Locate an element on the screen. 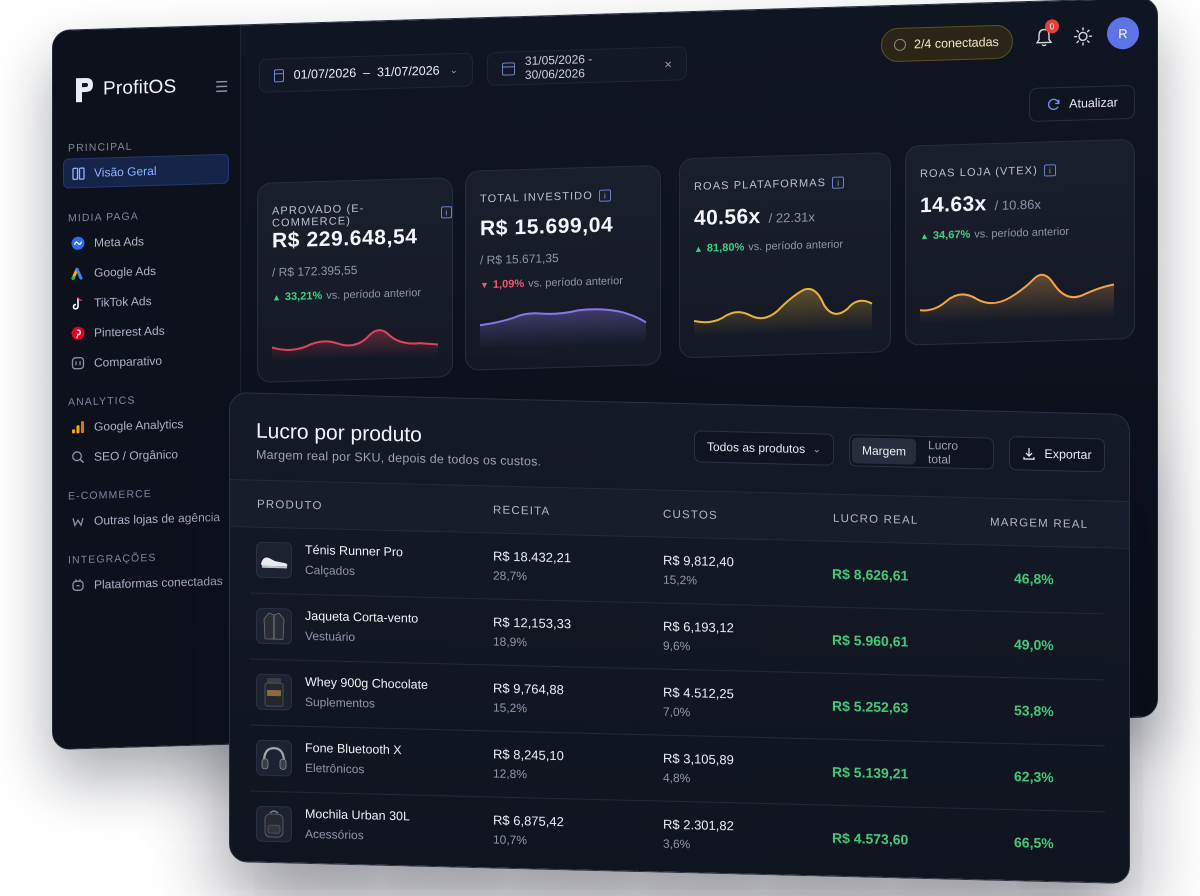 This screenshot has width=1200, height=896. sidebar-item-label: Visão Geral is located at coordinates (125, 171).